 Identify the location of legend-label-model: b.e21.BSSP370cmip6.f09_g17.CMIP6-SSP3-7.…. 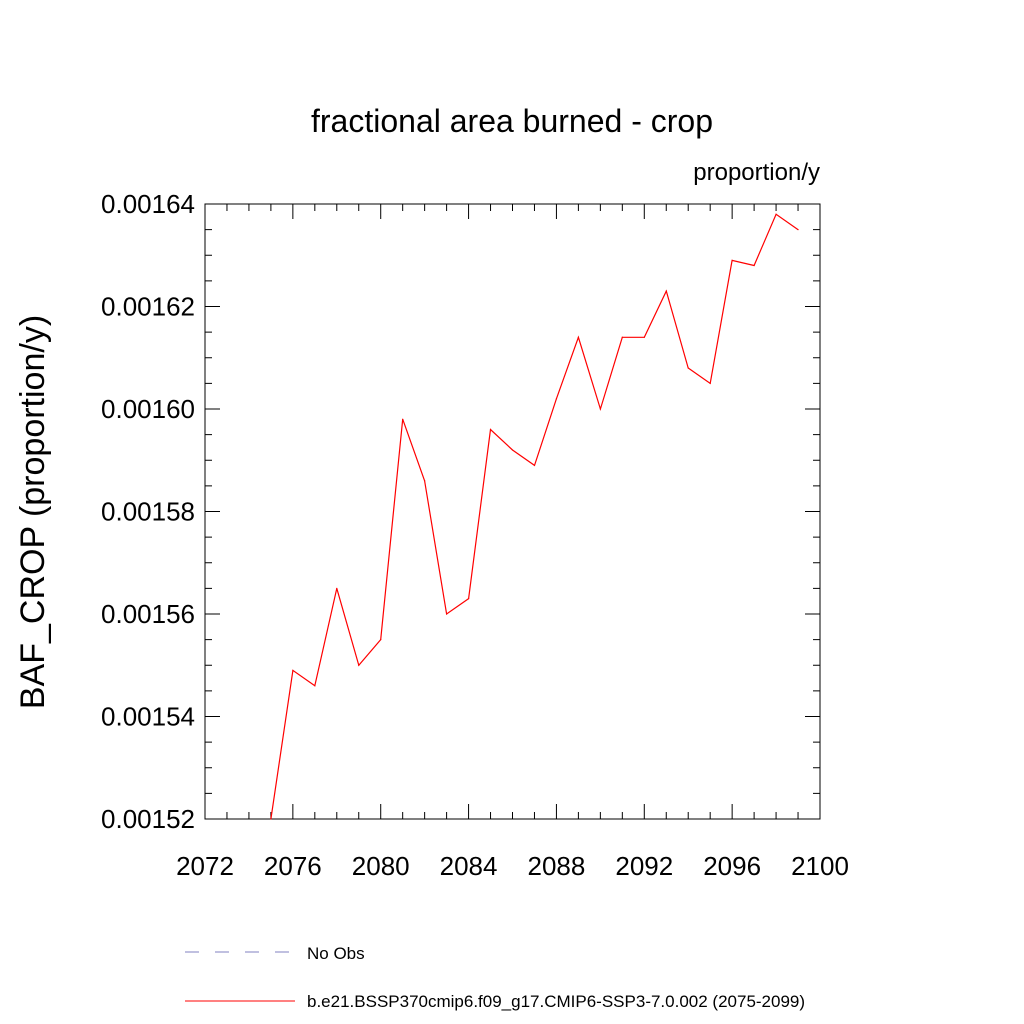
(556, 1001).